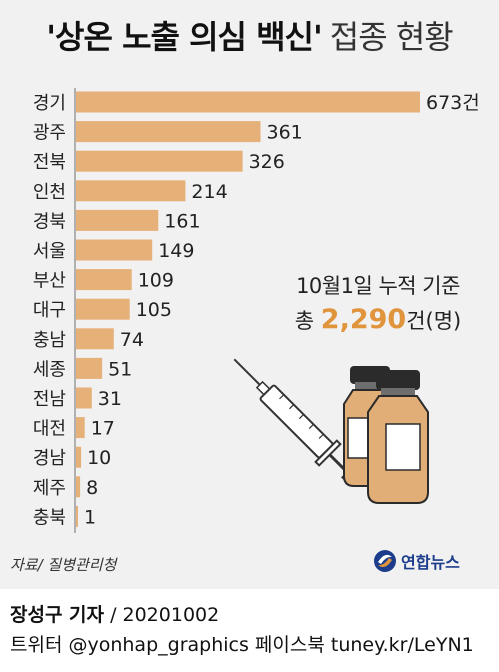 The image size is (499, 672). Describe the element at coordinates (296, 421) in the screenshot. I see `syringe-icon` at that location.